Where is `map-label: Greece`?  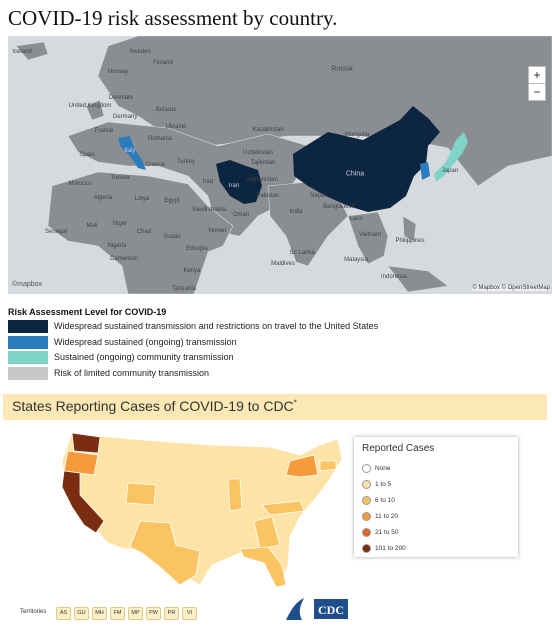 map-label: Greece is located at coordinates (155, 165).